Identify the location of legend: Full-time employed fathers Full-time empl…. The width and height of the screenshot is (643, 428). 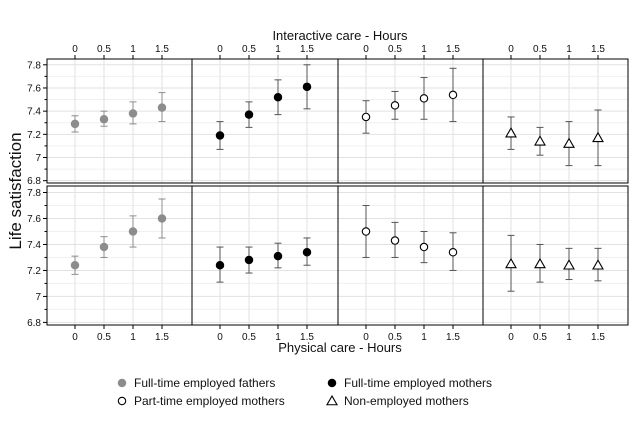
(304, 392).